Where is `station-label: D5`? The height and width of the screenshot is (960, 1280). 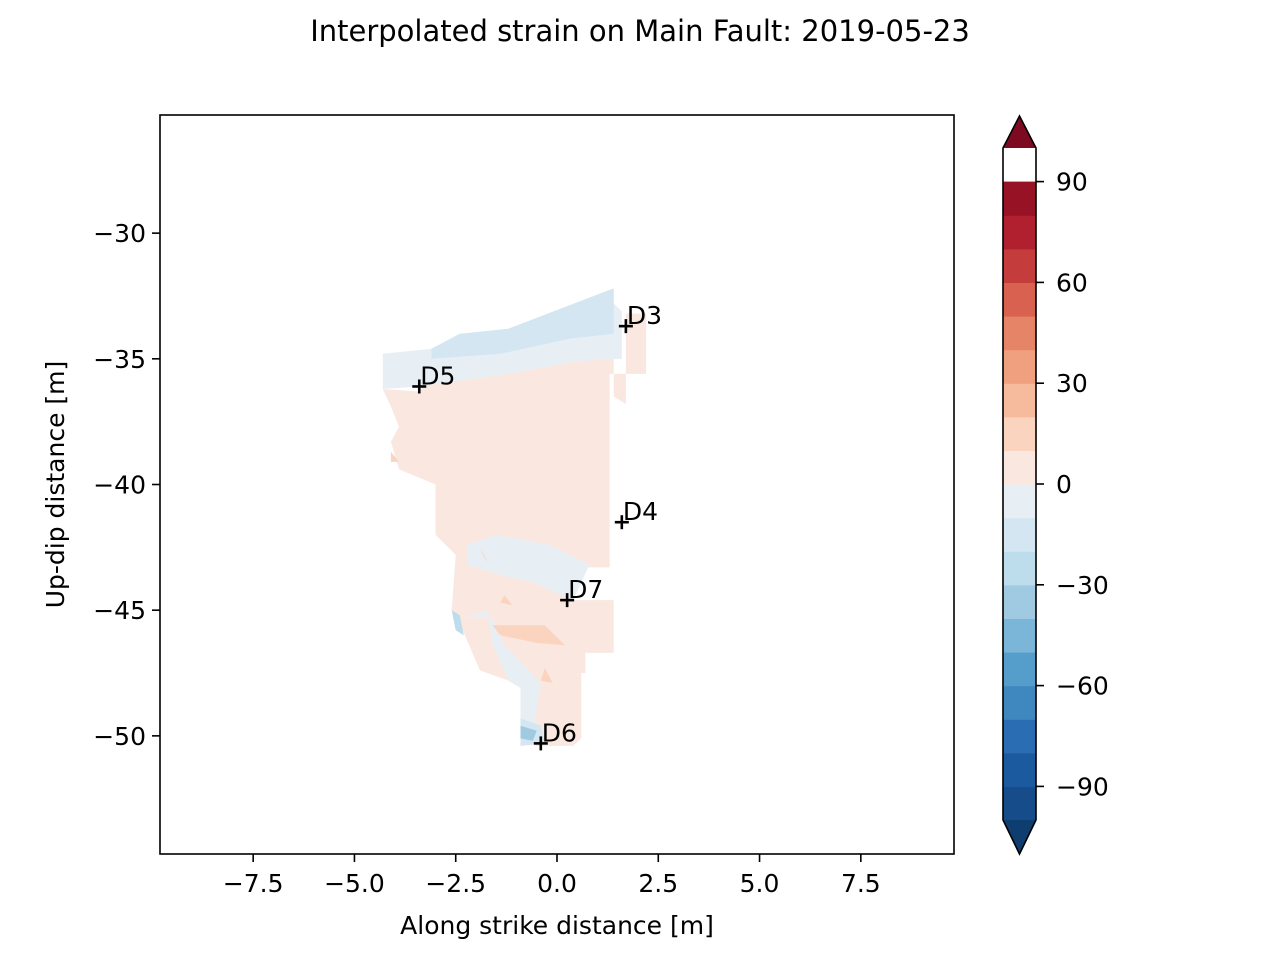 station-label: D5 is located at coordinates (437, 375).